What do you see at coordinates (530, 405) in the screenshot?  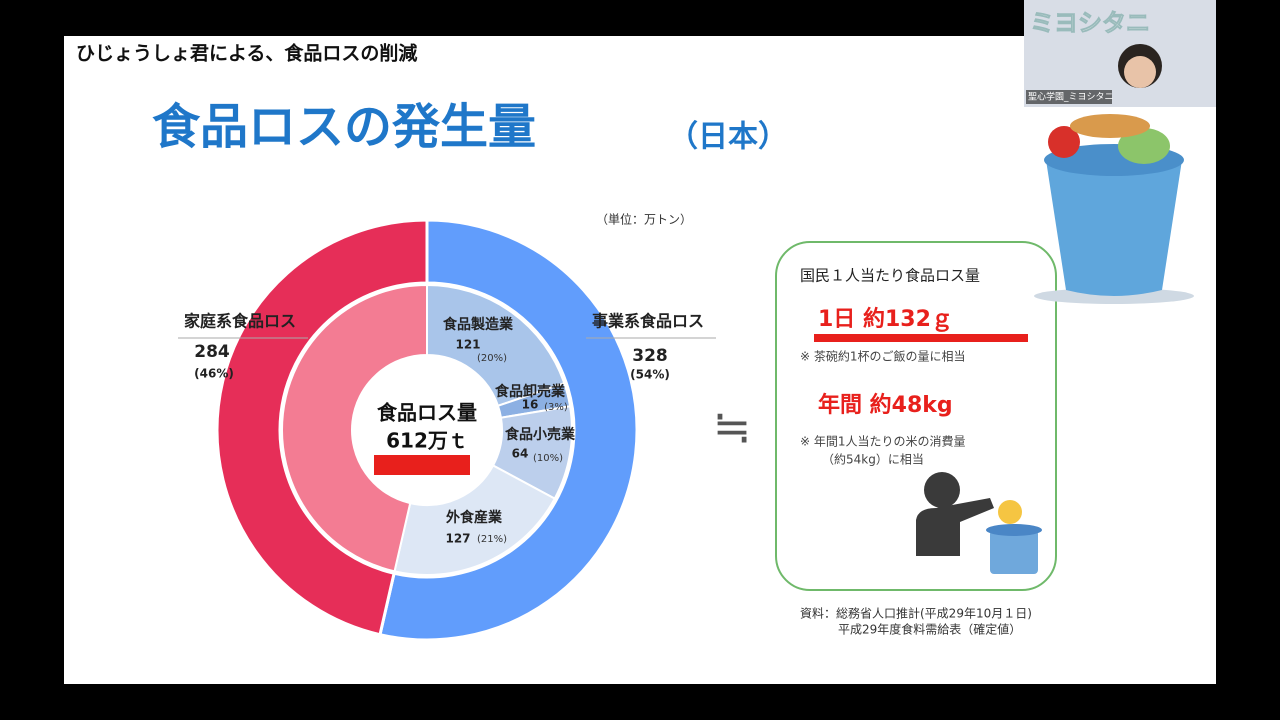 I see `value-label: 16` at bounding box center [530, 405].